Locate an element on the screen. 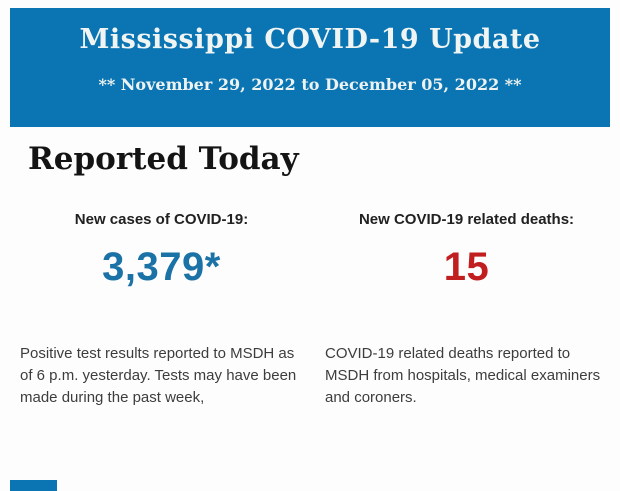  banner-title: Mississippi COVID-19 Update is located at coordinates (310, 39).